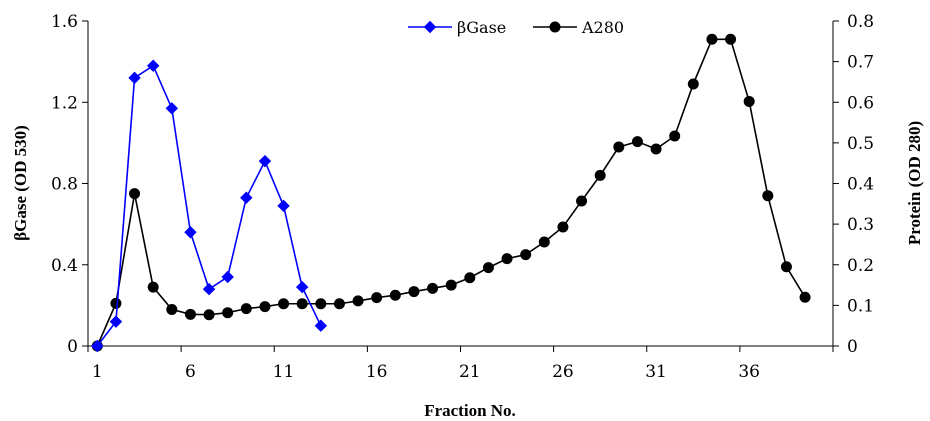  I want to click on y-right-tick-label: 0.5, so click(860, 144).